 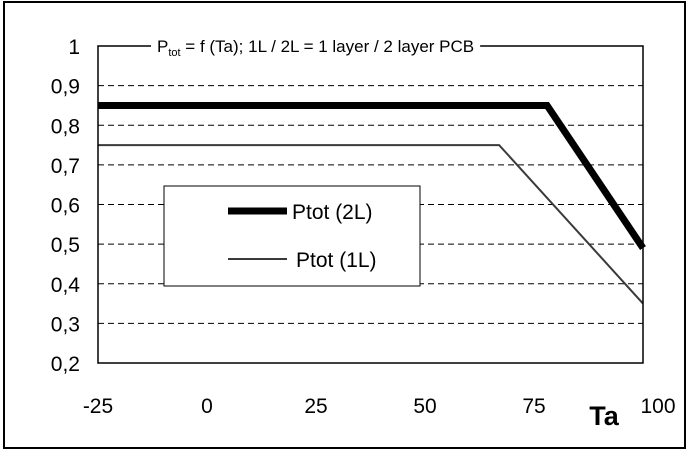 What do you see at coordinates (336, 260) in the screenshot?
I see `legend-label-1l: Ptot (1L)` at bounding box center [336, 260].